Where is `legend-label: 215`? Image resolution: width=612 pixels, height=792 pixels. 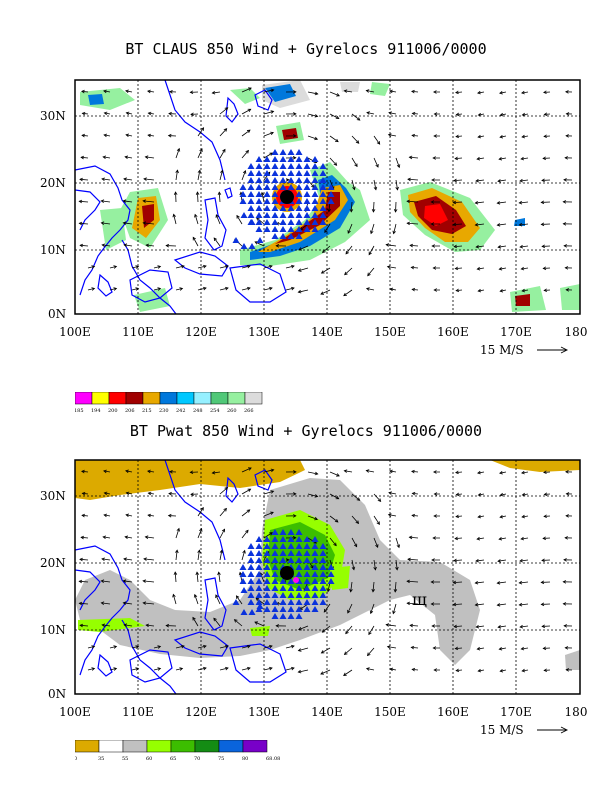 legend-label: 215 is located at coordinates (147, 411).